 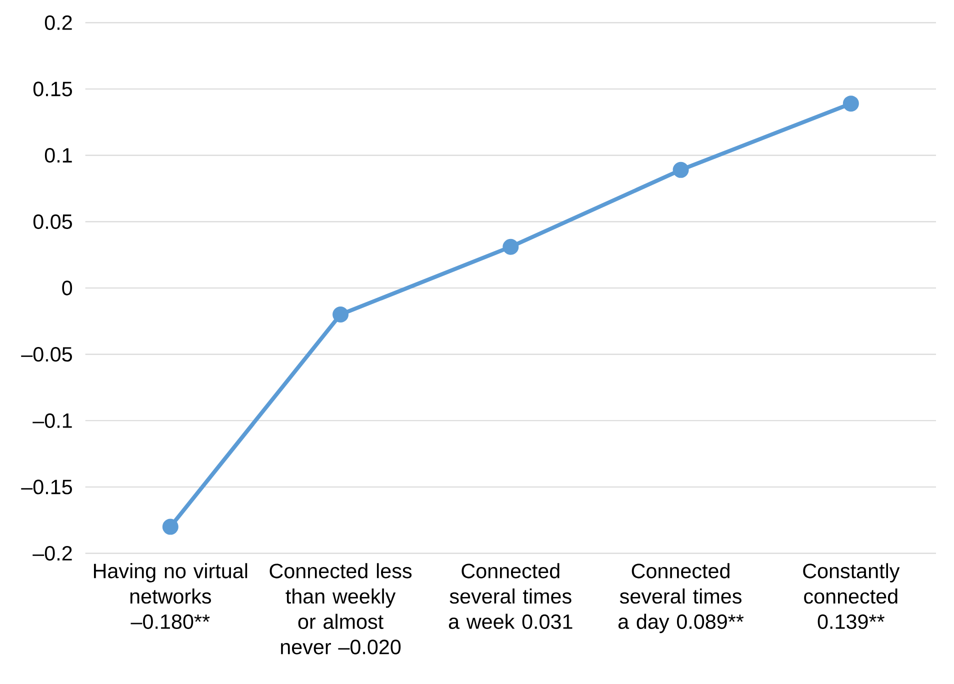 I want to click on y-tick-label: –0.15, so click(x=46, y=487).